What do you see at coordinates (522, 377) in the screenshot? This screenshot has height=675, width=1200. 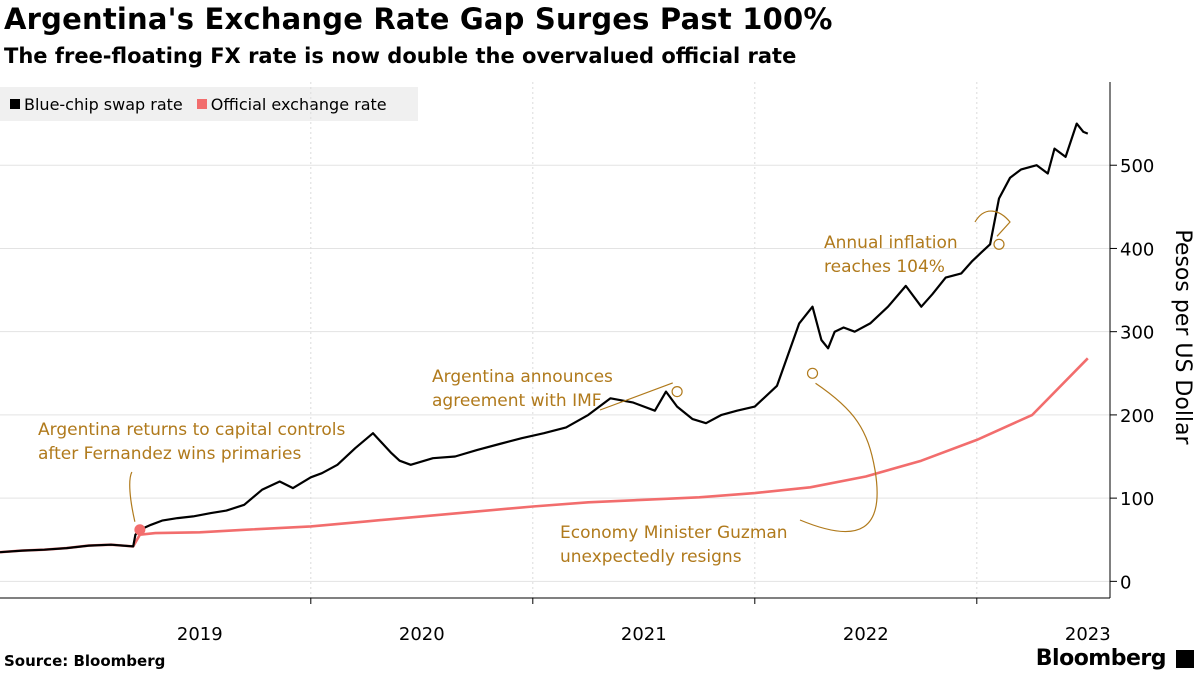 I see `annotation-label: Argentina announces` at bounding box center [522, 377].